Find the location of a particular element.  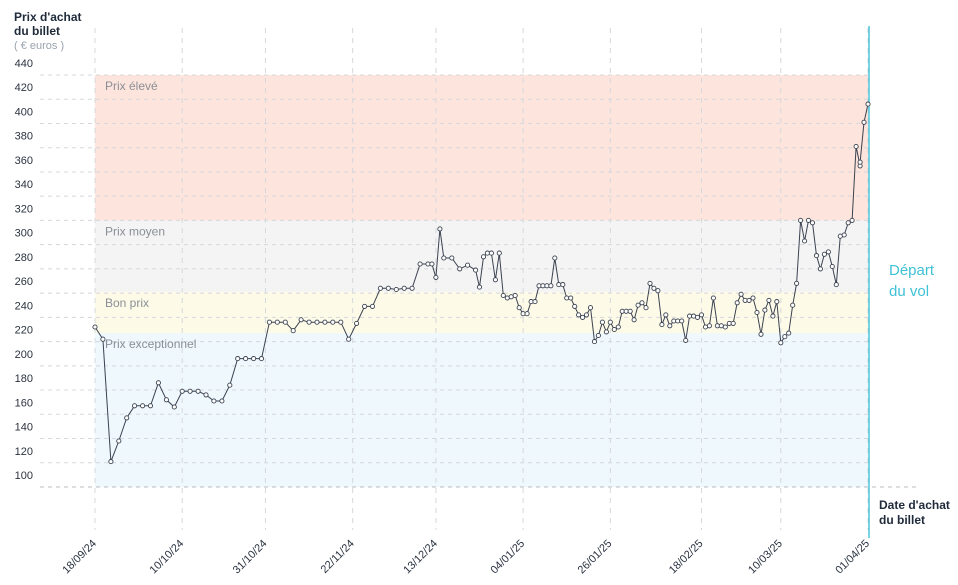

departure-label: Départ du vol is located at coordinates (912, 281).